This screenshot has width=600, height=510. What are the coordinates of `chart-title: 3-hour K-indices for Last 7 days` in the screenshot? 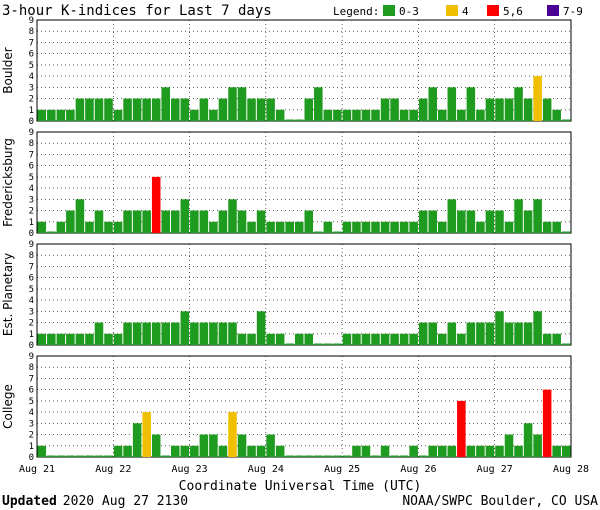 It's located at (137, 11).